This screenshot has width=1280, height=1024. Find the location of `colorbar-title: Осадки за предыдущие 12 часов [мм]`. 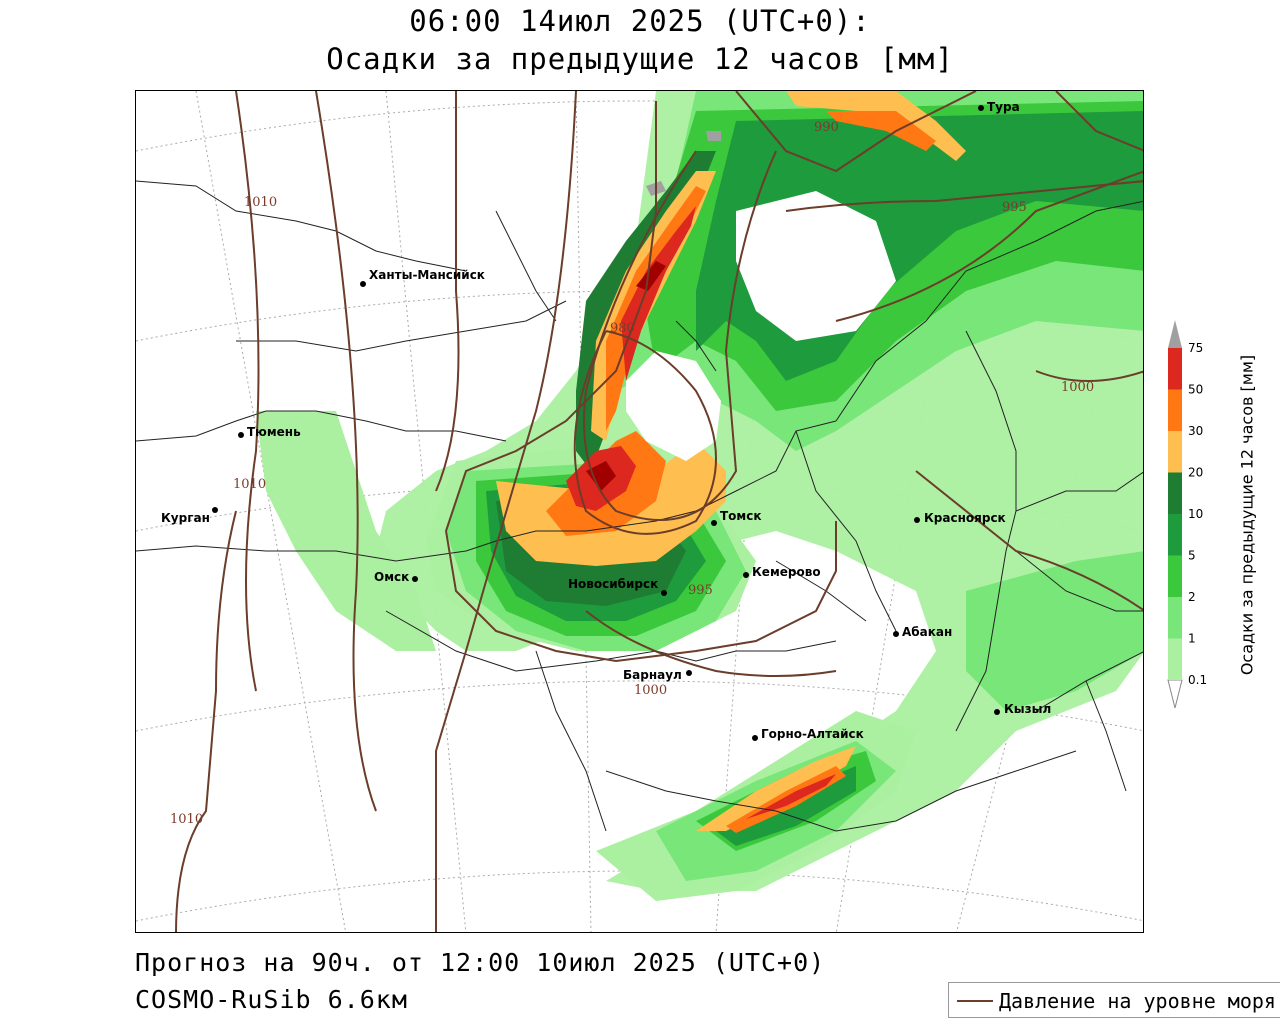

colorbar-title: Осадки за предыдущие 12 часов [мм] is located at coordinates (1247, 515).